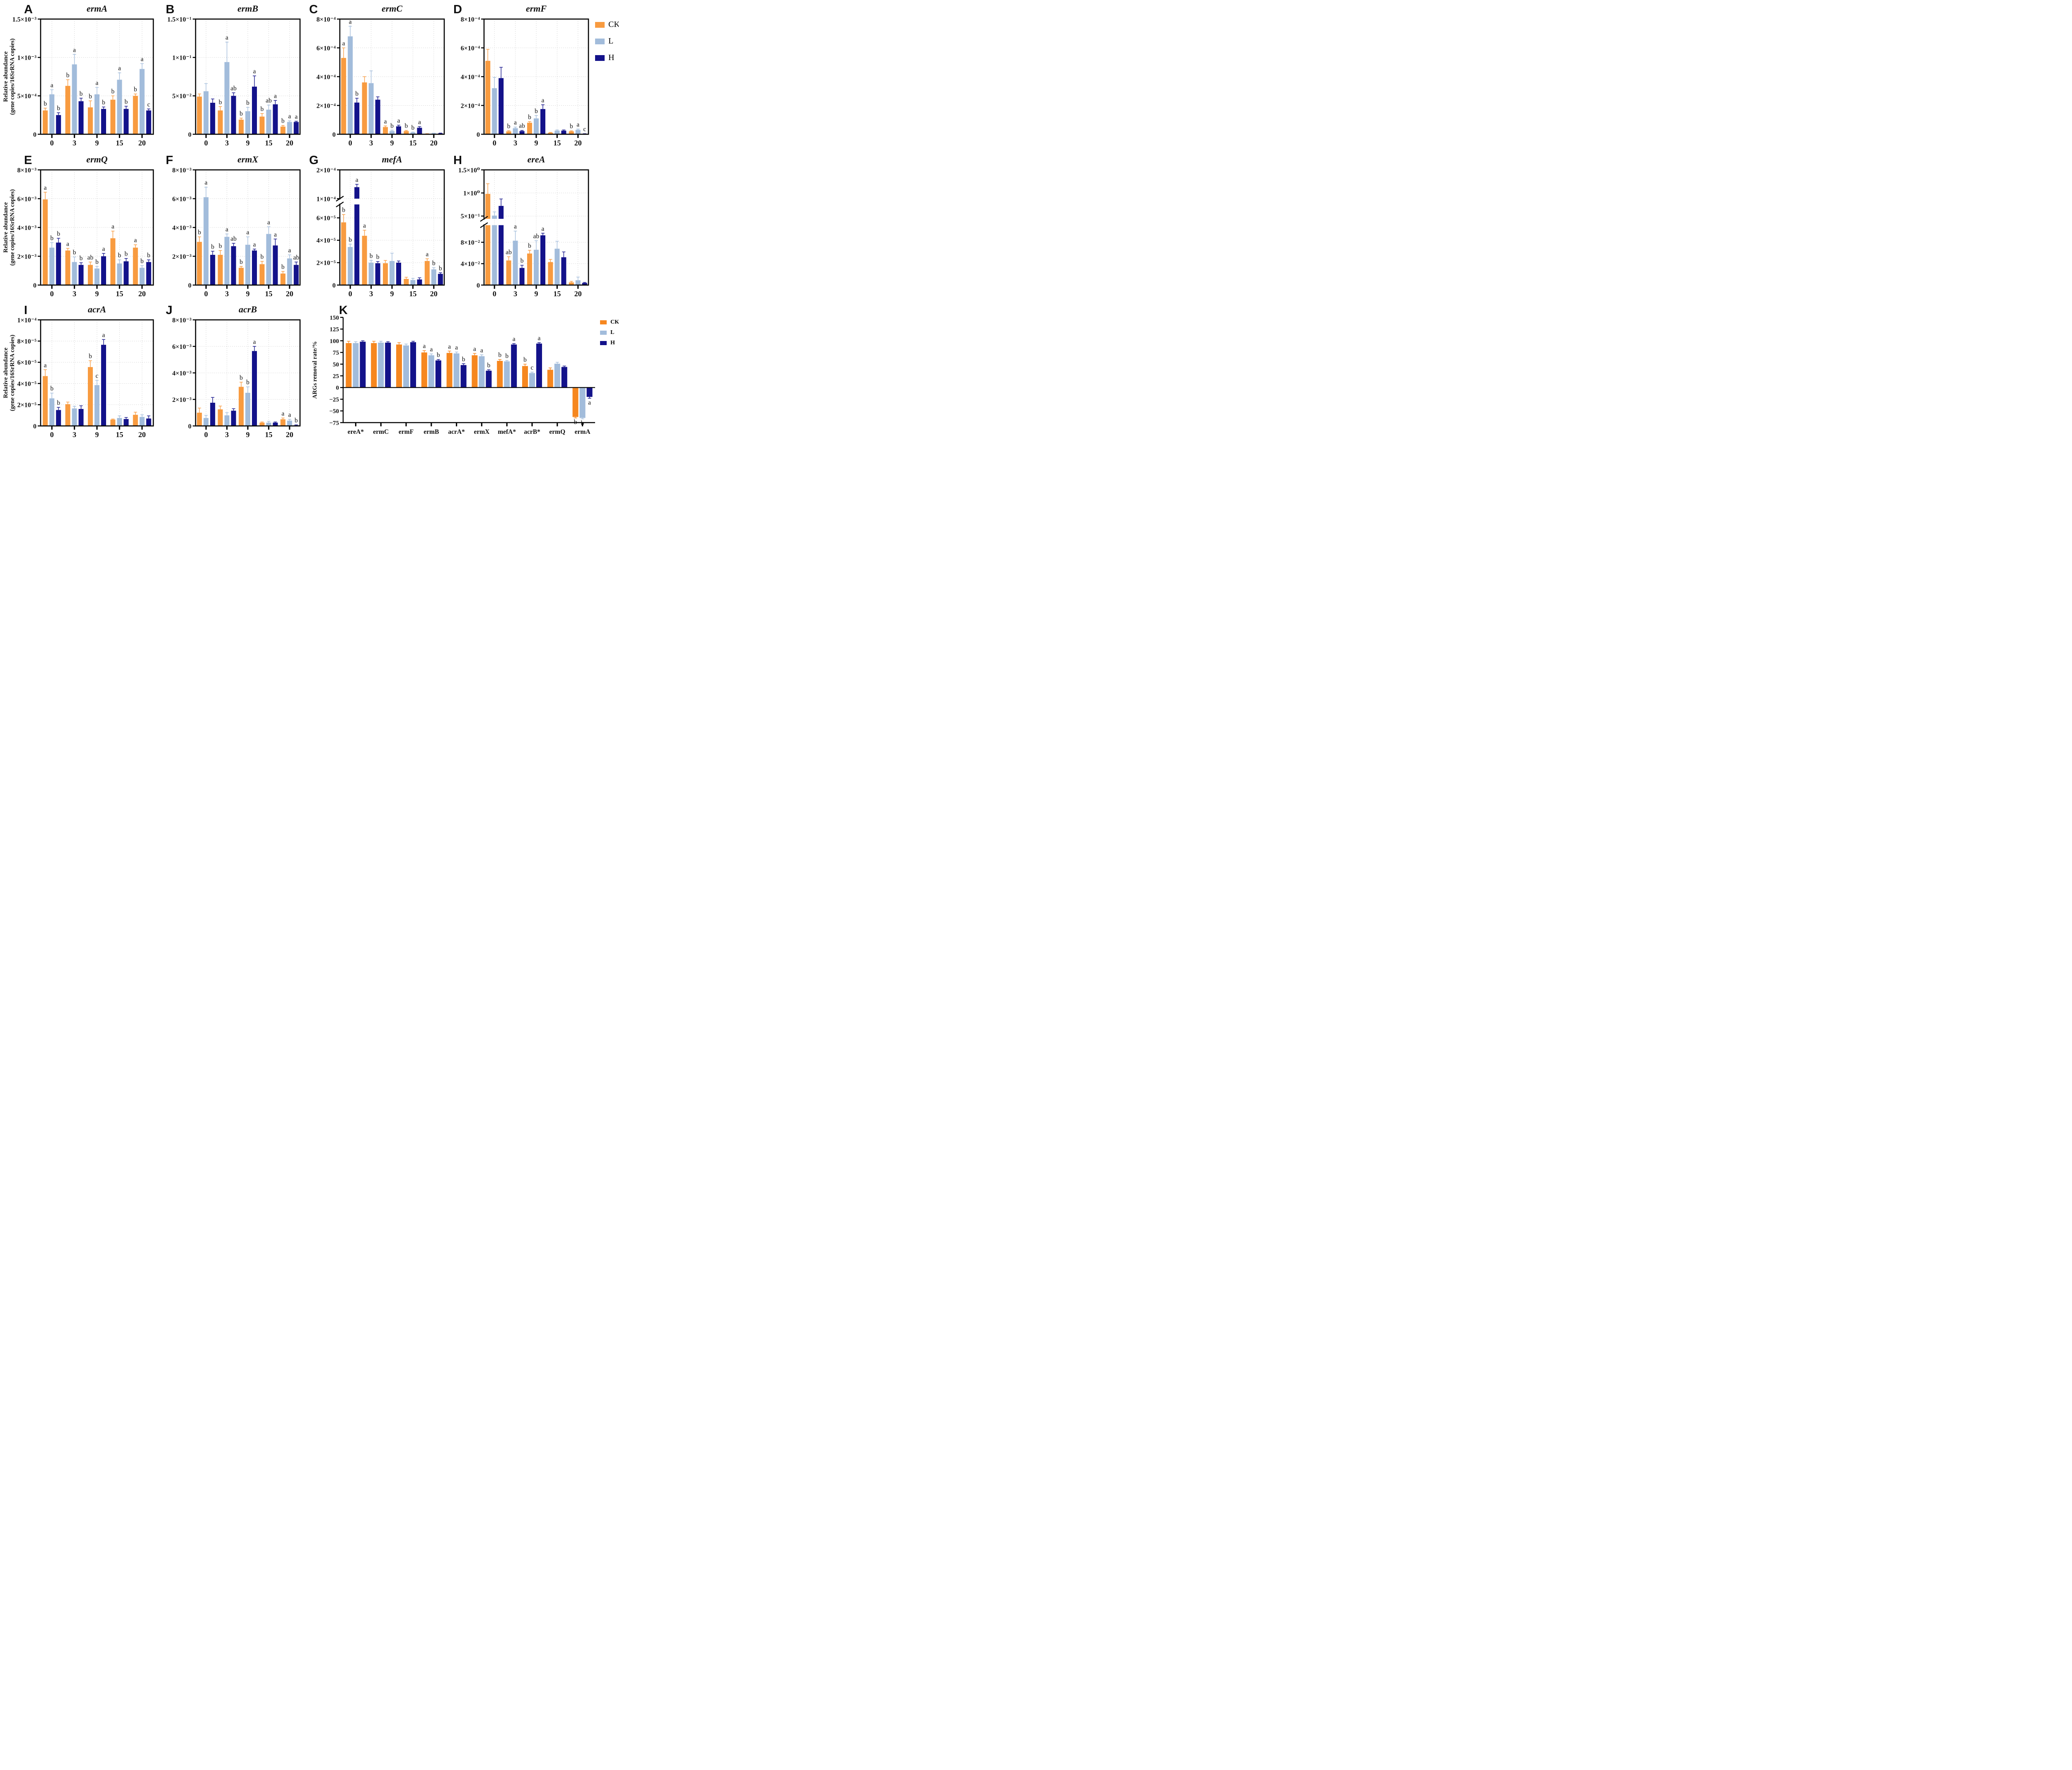 This screenshot has width=2072, height=1770. I want to click on bar-CK-acrB*, so click(525, 377).